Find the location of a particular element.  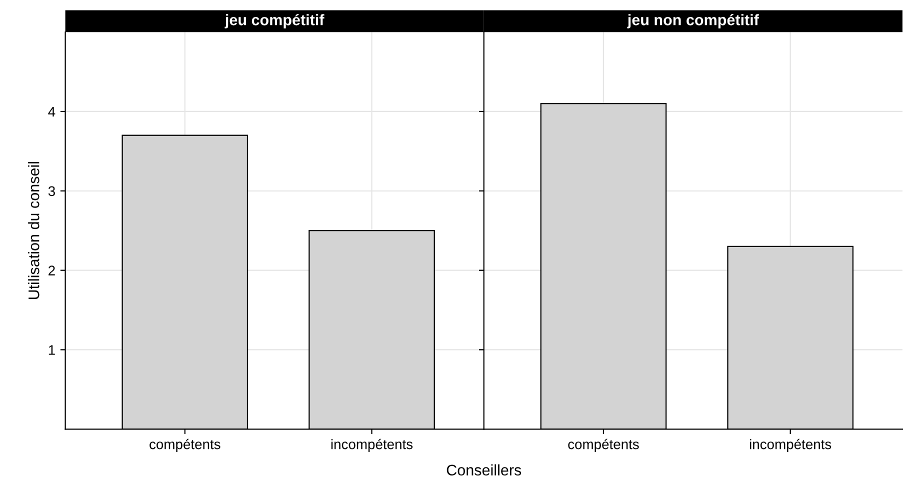

x-axis-title: Conseillers is located at coordinates (484, 470).